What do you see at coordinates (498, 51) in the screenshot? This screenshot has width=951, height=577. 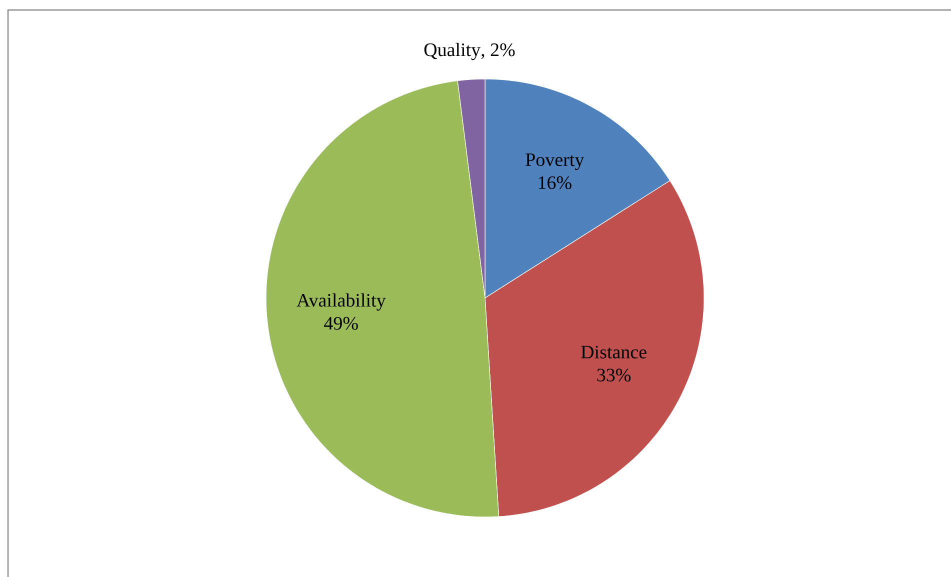 I see `data-label: , 2%` at bounding box center [498, 51].